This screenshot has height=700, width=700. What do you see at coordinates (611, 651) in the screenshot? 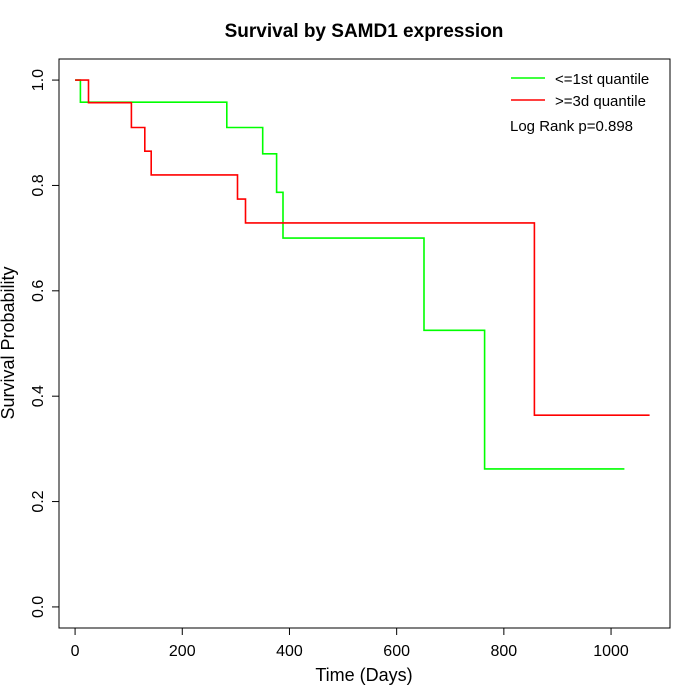
I see `x-tick-label: 1000` at bounding box center [611, 651].